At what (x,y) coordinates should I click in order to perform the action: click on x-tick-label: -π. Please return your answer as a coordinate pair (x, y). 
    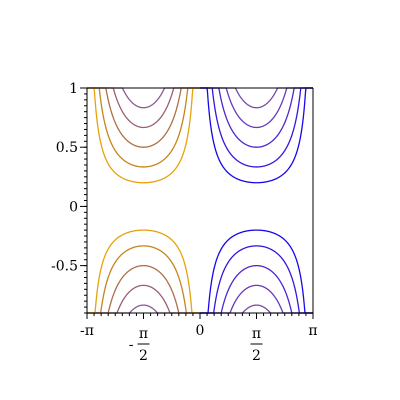
    Looking at the image, I should click on (87, 331).